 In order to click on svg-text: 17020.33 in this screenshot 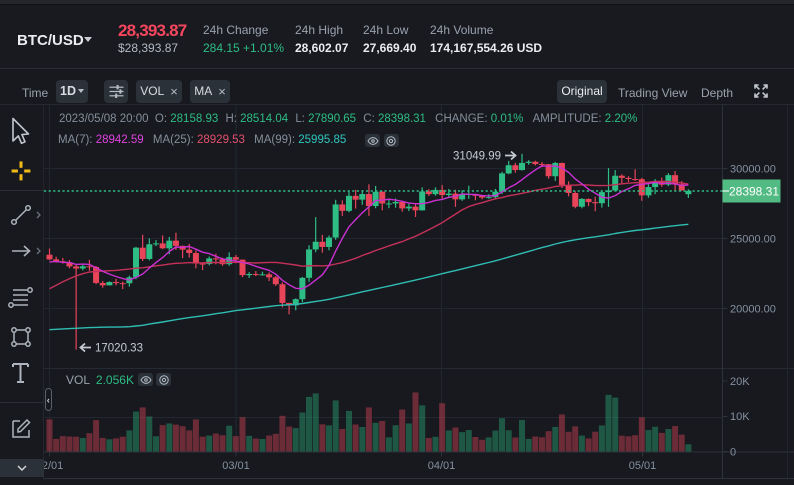, I will do `click(119, 349)`.